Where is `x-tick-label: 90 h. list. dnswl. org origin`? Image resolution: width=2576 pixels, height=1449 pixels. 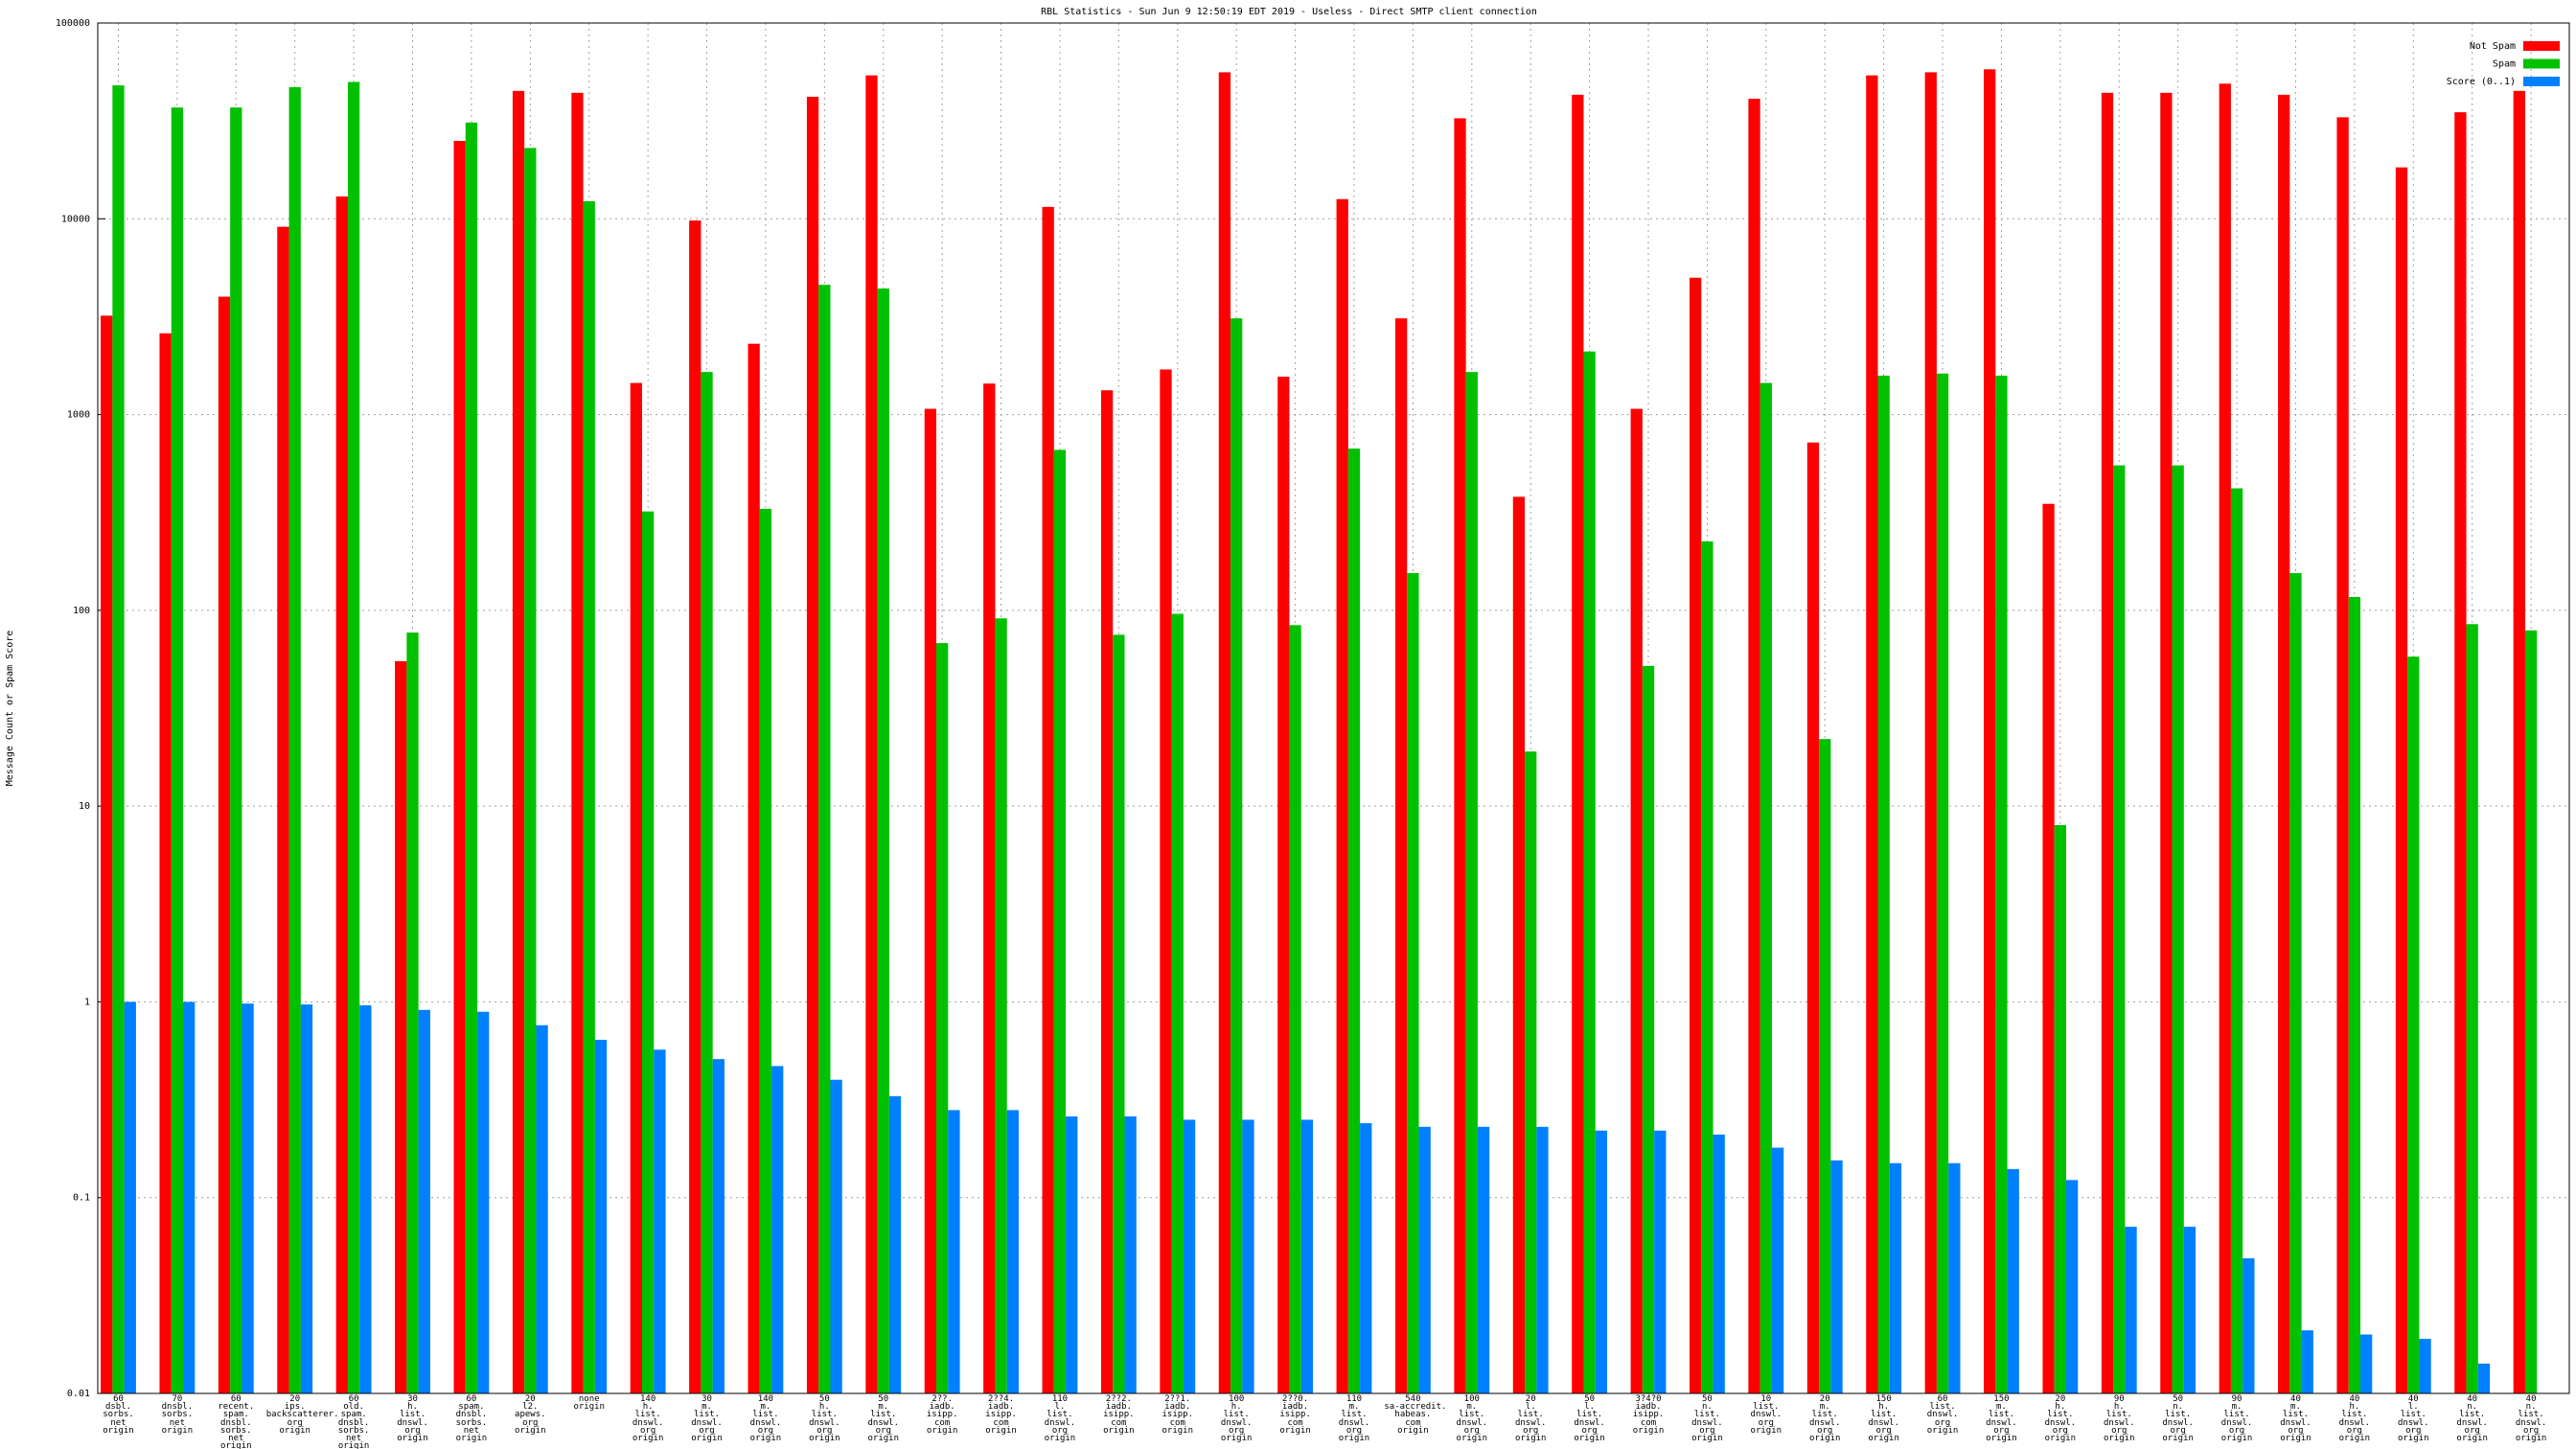
x-tick-label: 90 h. list. dnswl. org origin is located at coordinates (2119, 1419).